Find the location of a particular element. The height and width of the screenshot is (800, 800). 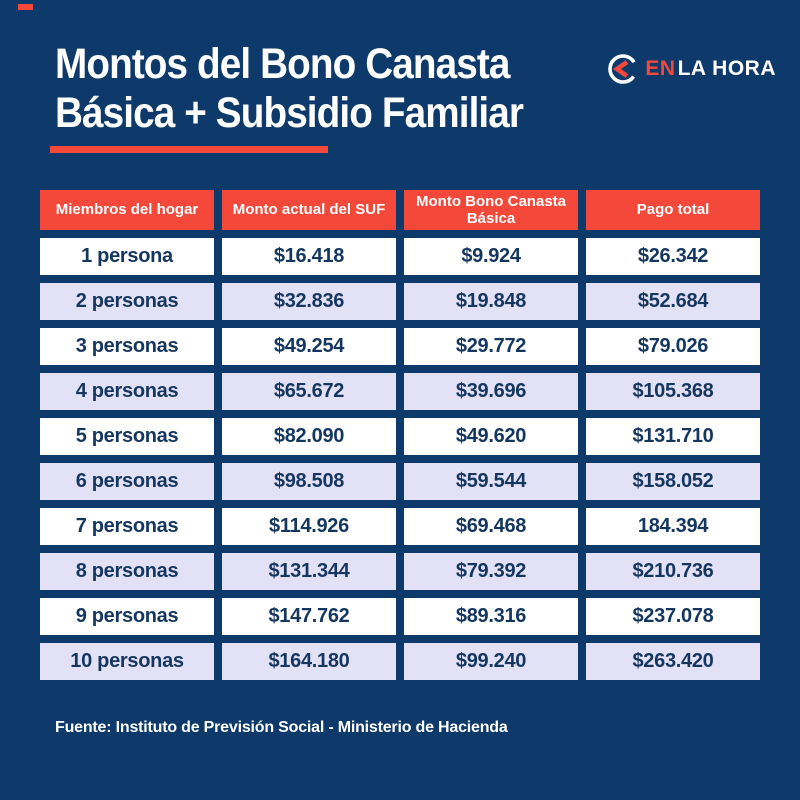

table-cell: $105.368 is located at coordinates (673, 391).